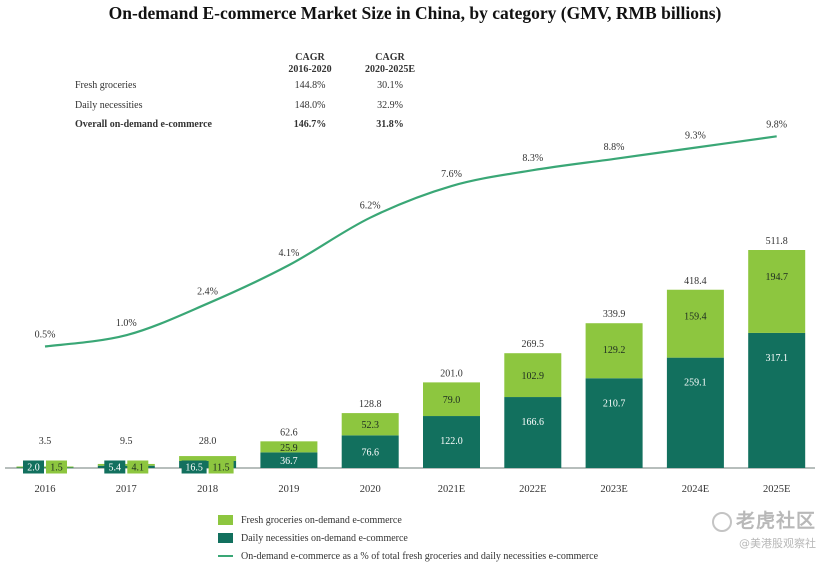  Describe the element at coordinates (208, 464) in the screenshot. I see `bar-daily-2018` at that location.